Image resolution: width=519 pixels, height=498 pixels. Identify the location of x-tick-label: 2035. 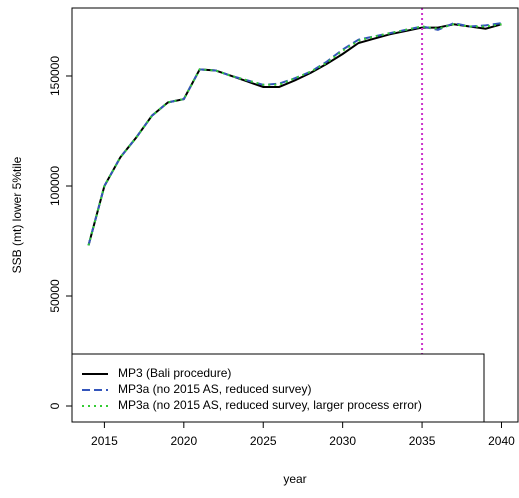
(422, 441).